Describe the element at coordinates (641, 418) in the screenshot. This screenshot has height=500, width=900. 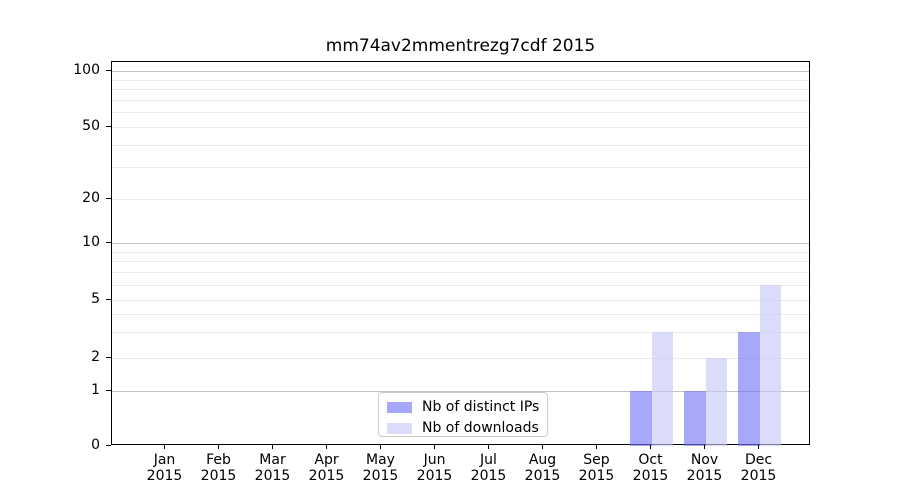
I see `bar-distinct-ips-oct` at that location.